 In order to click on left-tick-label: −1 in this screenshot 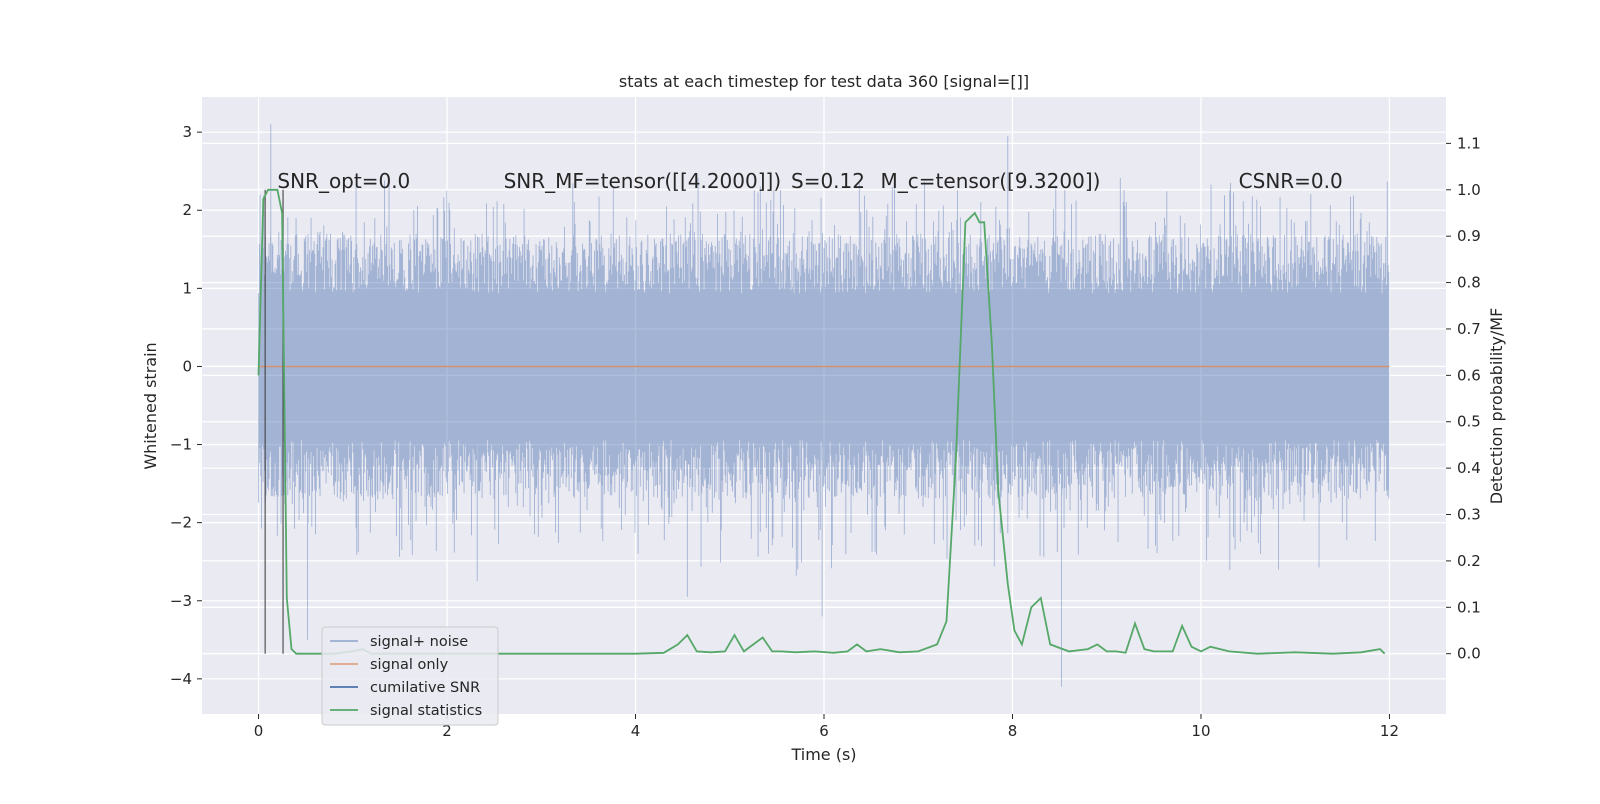, I will do `click(181, 445)`.